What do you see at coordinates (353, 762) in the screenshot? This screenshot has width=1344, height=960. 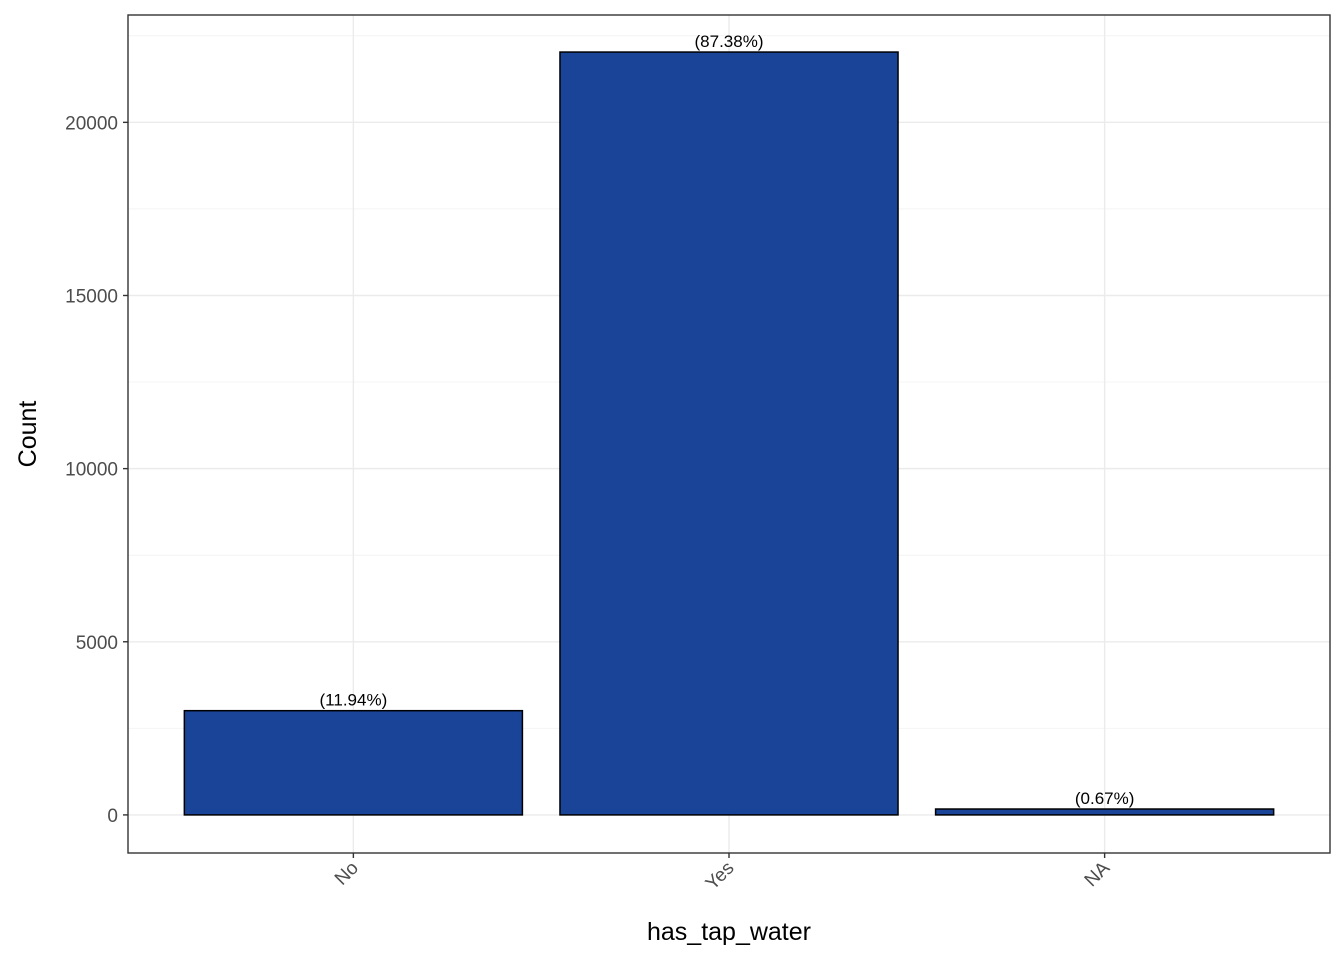 I see `bar-no` at bounding box center [353, 762].